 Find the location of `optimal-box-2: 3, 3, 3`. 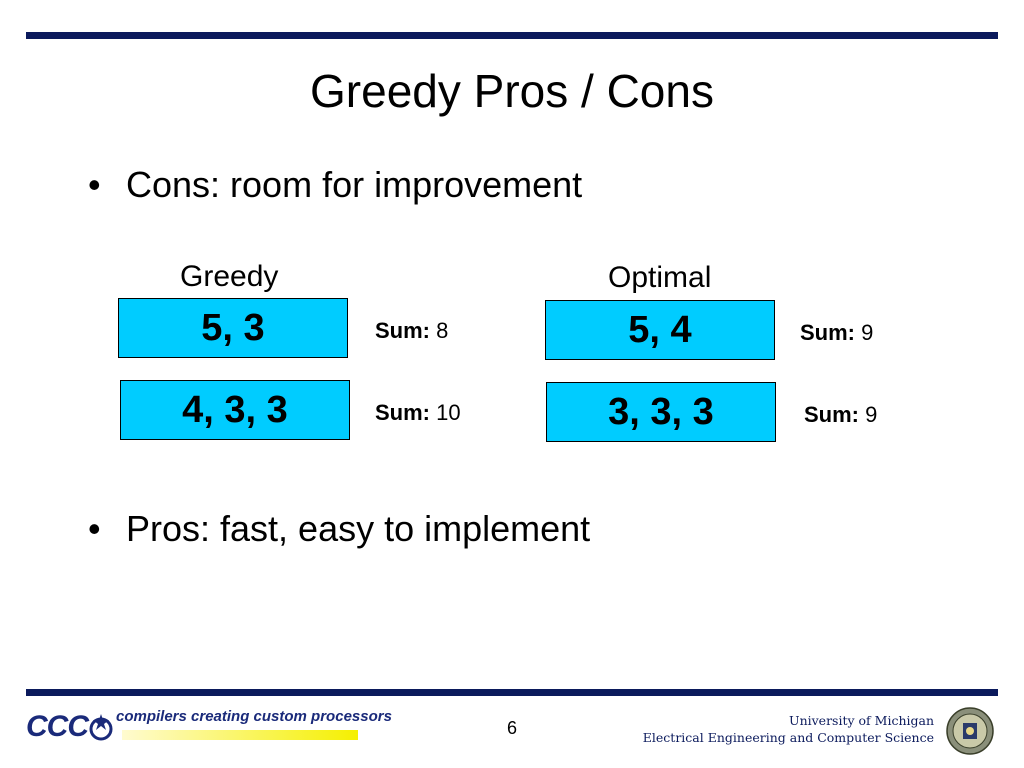

optimal-box-2: 3, 3, 3 is located at coordinates (661, 412).